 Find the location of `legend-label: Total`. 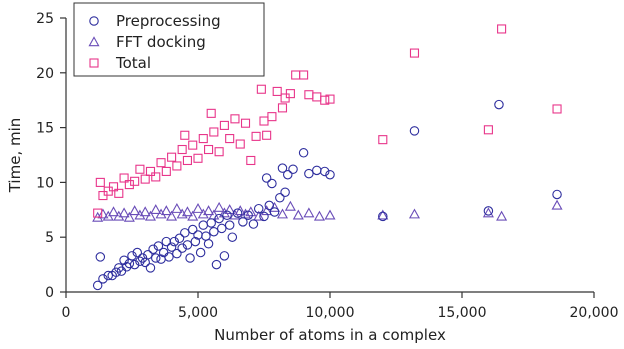

legend-label: Total is located at coordinates (133, 63).